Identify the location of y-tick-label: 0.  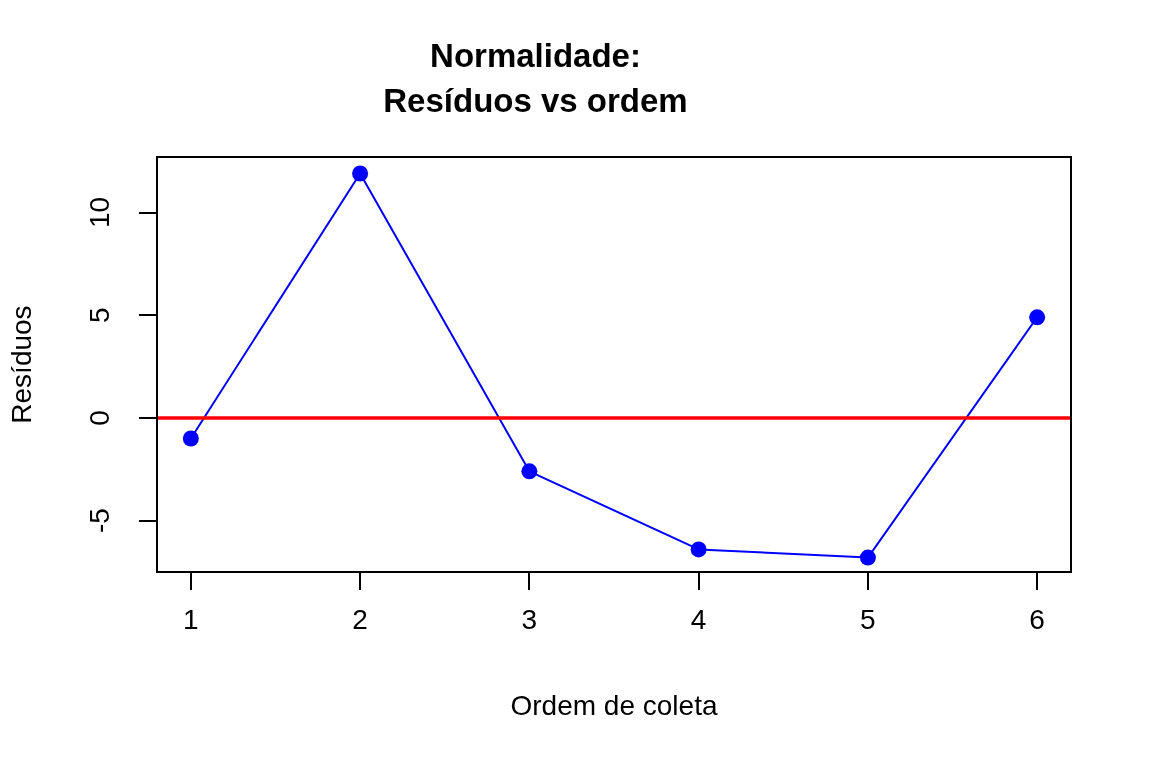
(100, 418).